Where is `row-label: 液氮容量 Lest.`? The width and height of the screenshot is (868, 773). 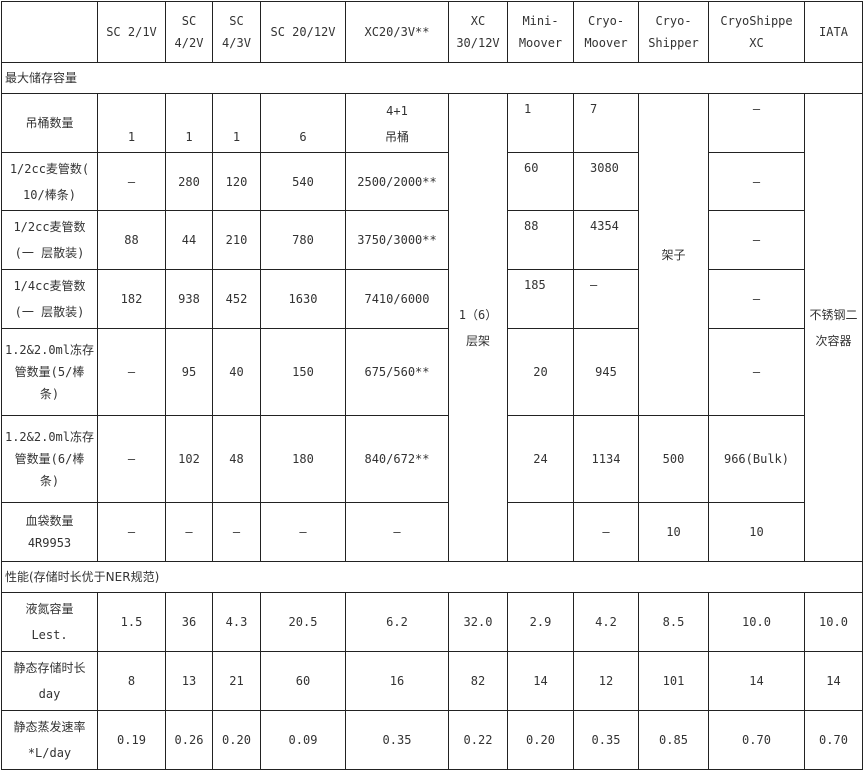
row-label: 液氮容量 Lest. is located at coordinates (49, 622).